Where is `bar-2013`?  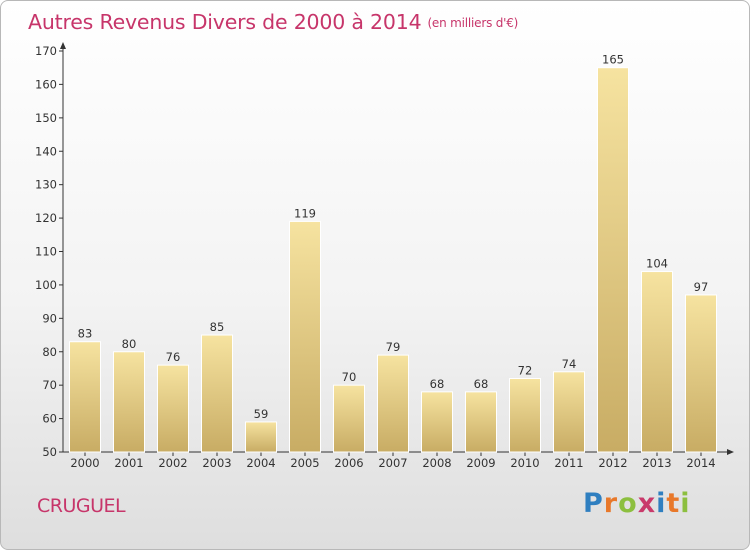 bar-2013 is located at coordinates (657, 362).